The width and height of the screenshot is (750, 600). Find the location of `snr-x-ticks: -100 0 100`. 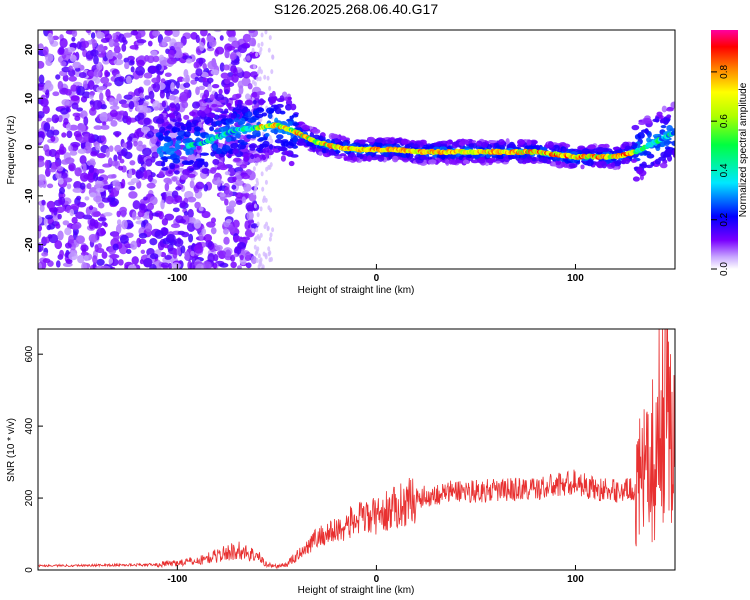

snr-x-ticks: -100 0 100 is located at coordinates (375, 575).